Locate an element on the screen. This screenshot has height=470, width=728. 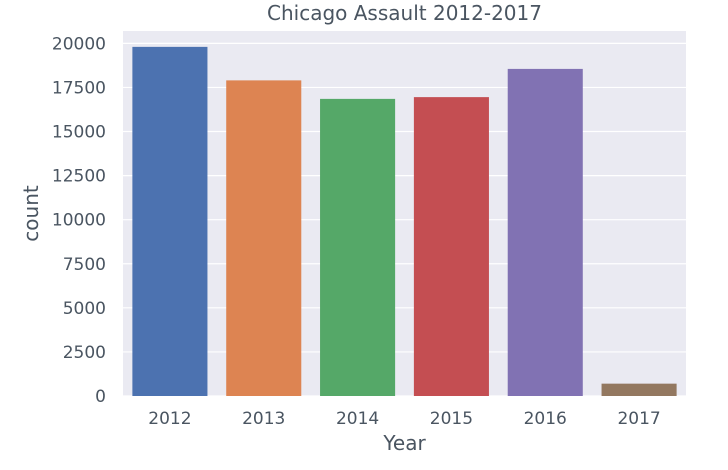
x-tick-label: 2016 is located at coordinates (545, 419).